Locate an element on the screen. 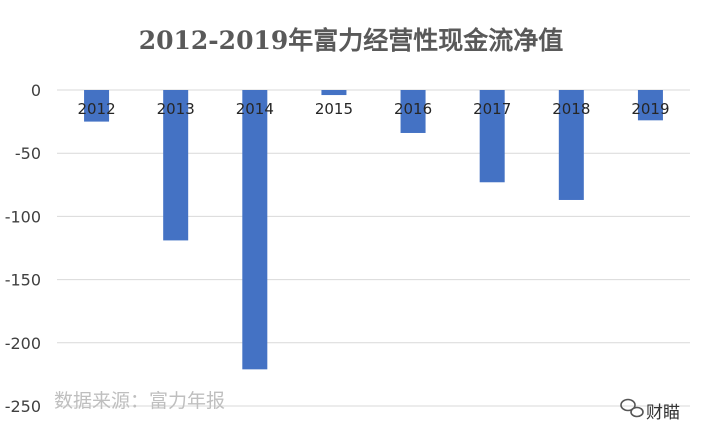 This screenshot has height=442, width=702. watermark-text: 财瞄 is located at coordinates (663, 413).